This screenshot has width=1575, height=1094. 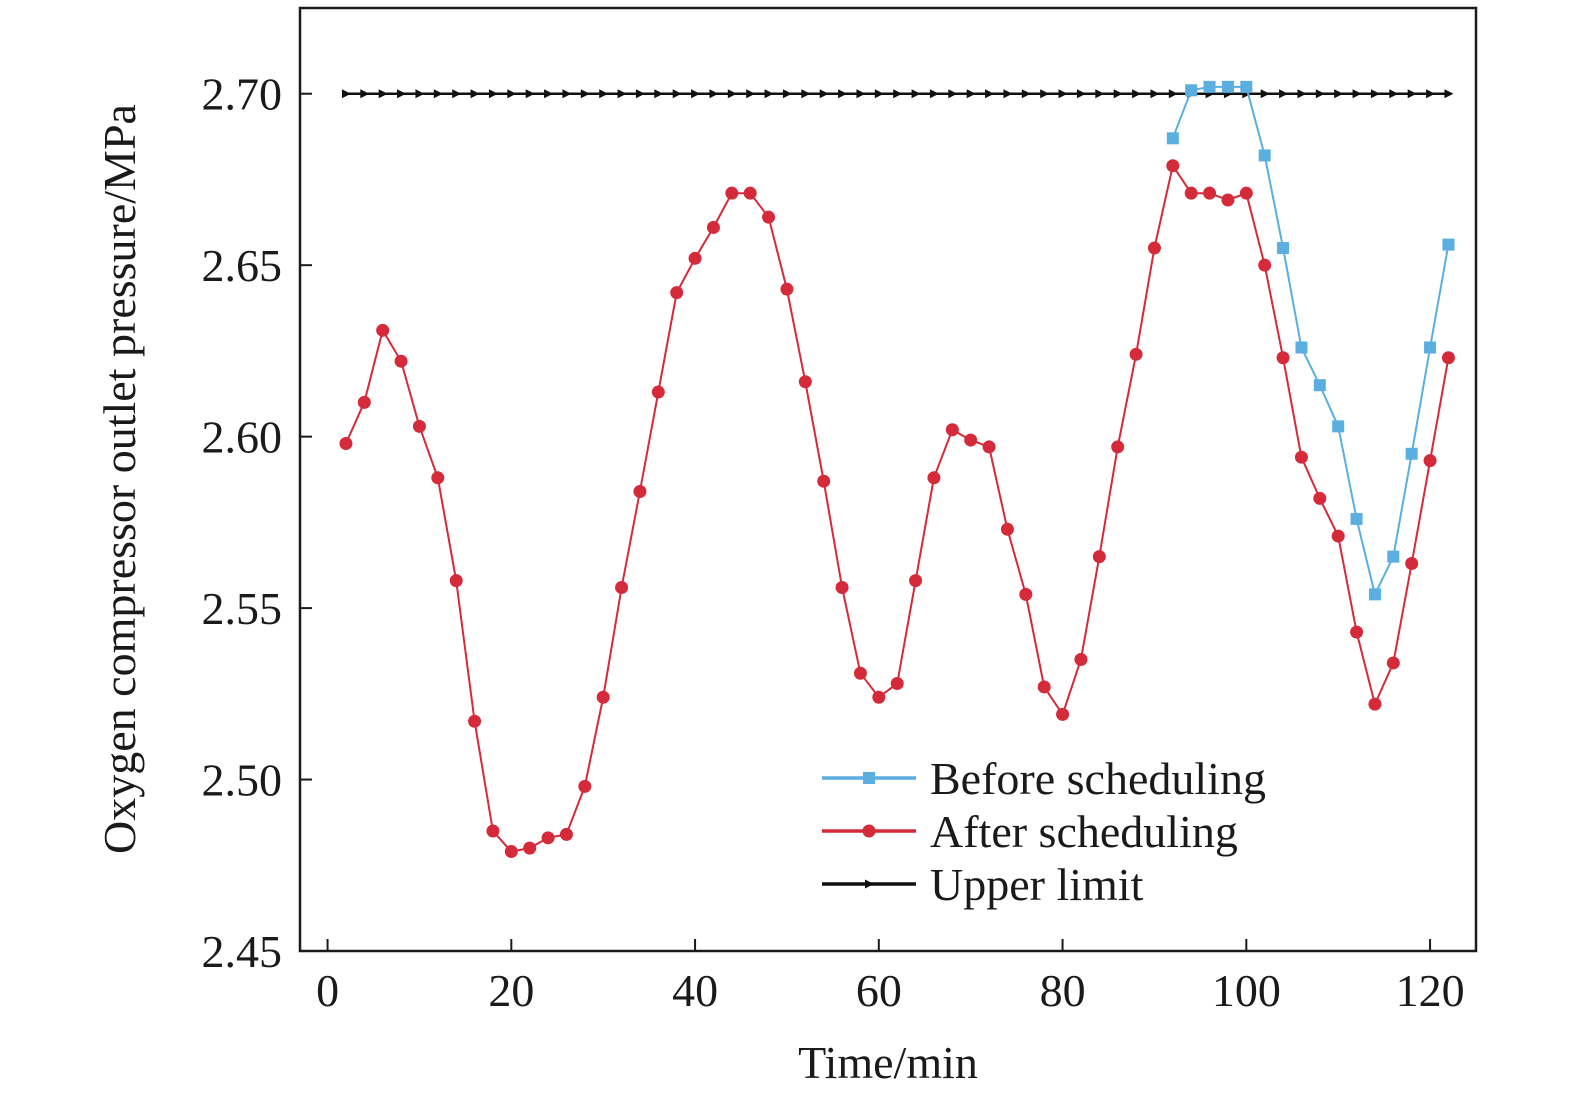 I want to click on series-upper-limit, so click(x=897, y=94).